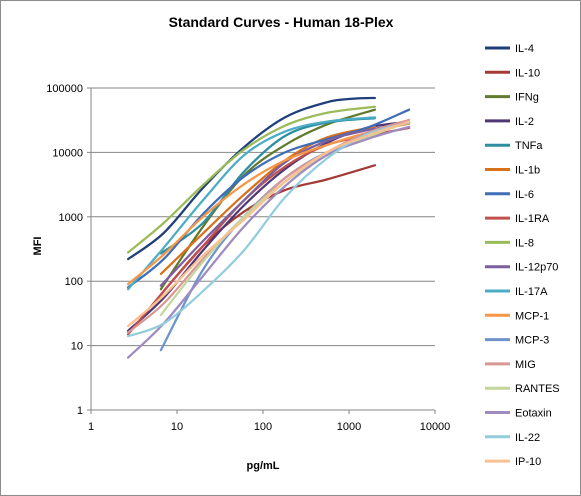 This screenshot has height=496, width=581. What do you see at coordinates (532, 219) in the screenshot?
I see `legend-label: IL-1RA` at bounding box center [532, 219].